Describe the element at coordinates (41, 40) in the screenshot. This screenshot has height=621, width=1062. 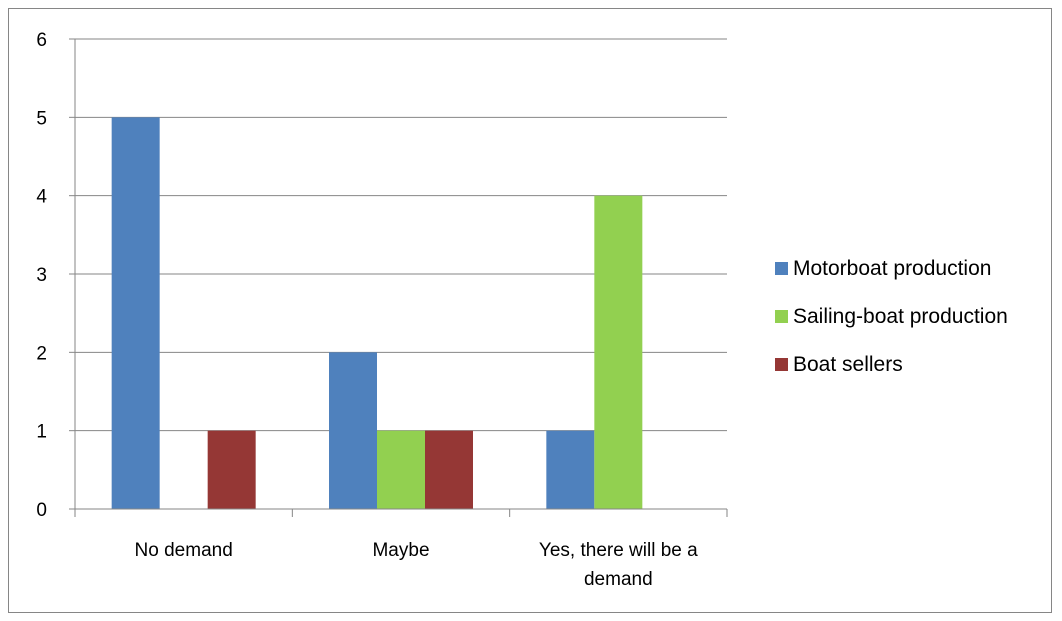
I see `y-tick-label: 6` at that location.